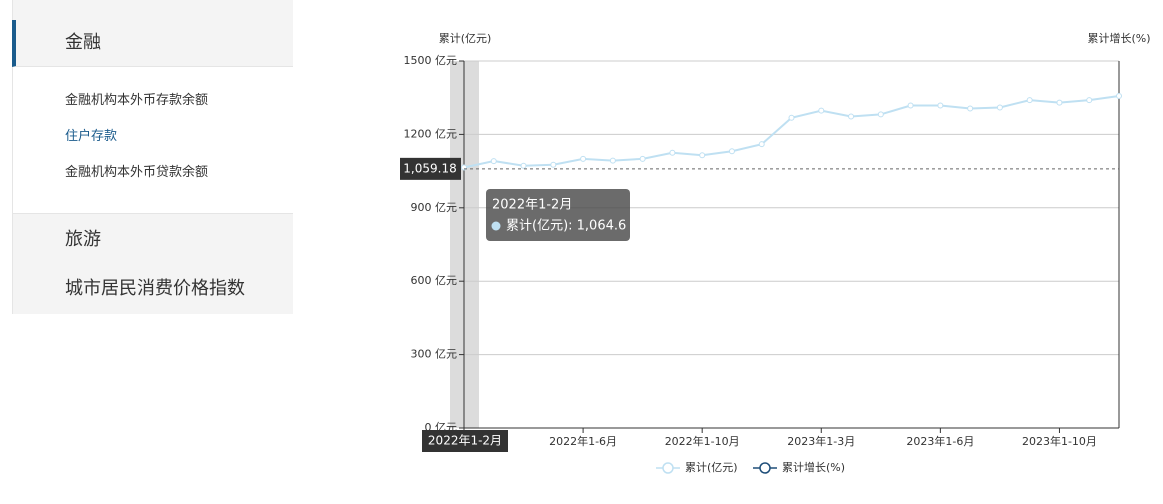  Describe the element at coordinates (821, 441) in the screenshot. I see `x-tick-label: 2023年1-3月` at that location.